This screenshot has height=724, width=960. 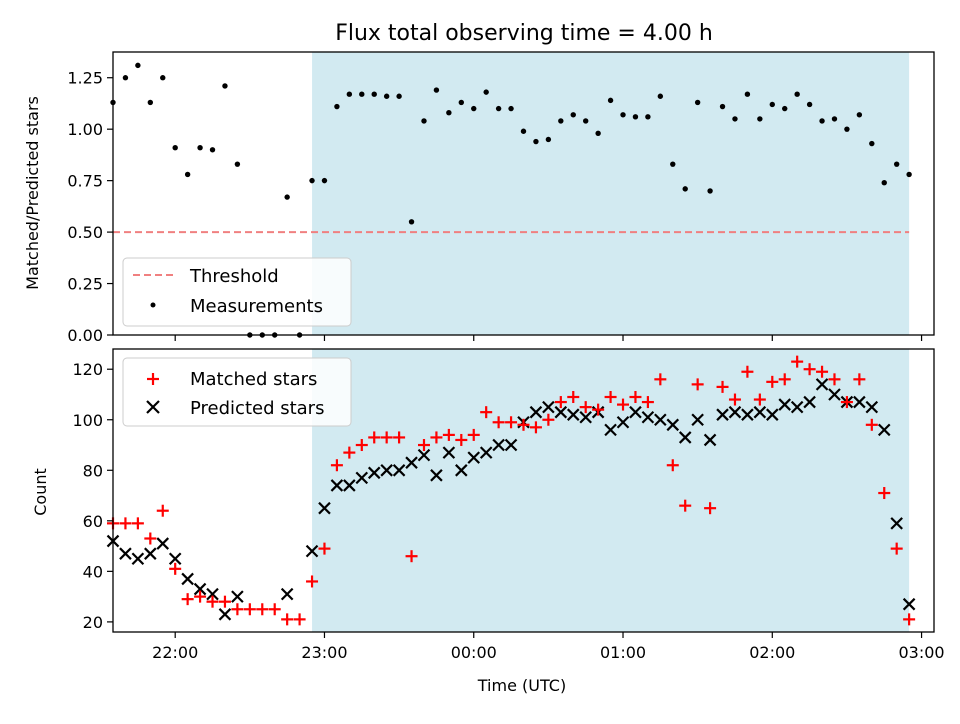 I want to click on x-axis-label: Time (UTC), so click(x=521, y=685).